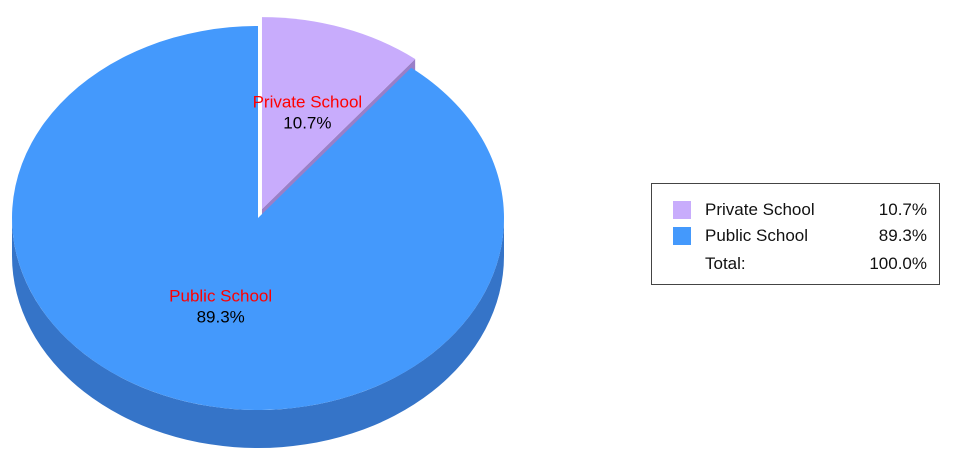  I want to click on legend-value-private-school: 10.7%, so click(902, 209).